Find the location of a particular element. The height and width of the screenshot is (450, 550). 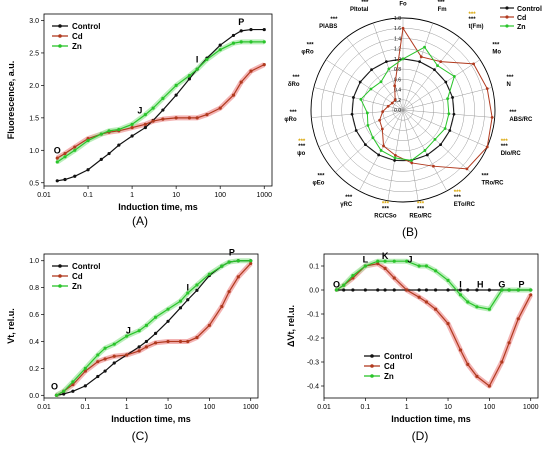

radar-spoke is located at coordinates (441, 85).